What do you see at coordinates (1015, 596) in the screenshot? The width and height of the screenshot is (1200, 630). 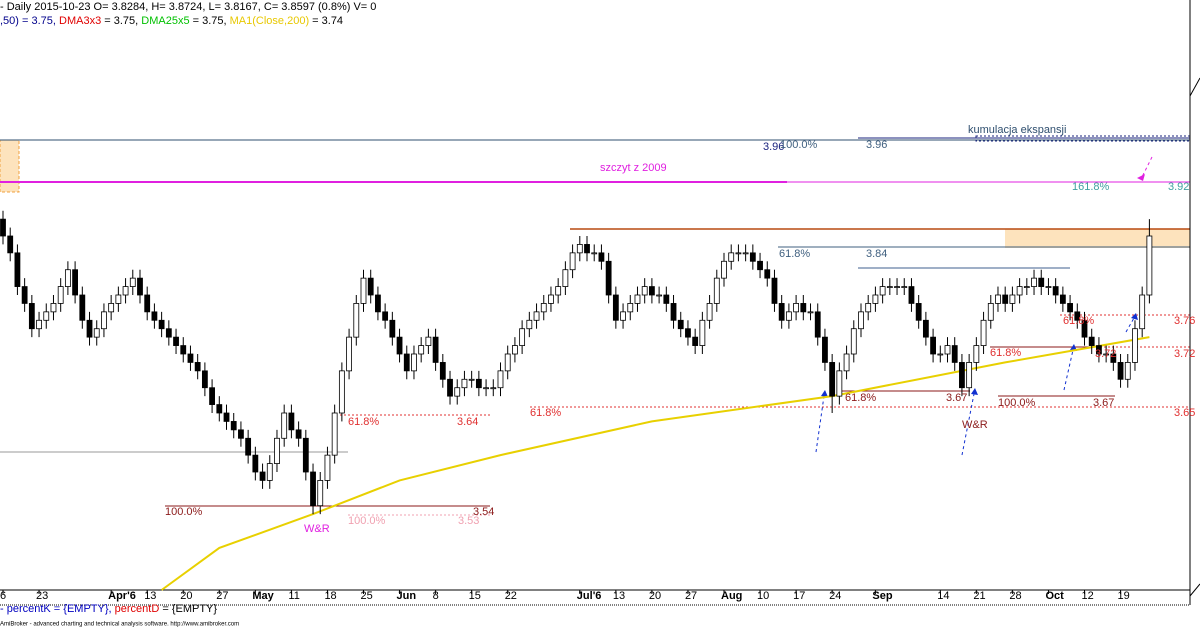 I see `x-tick-label: 28` at bounding box center [1015, 596].